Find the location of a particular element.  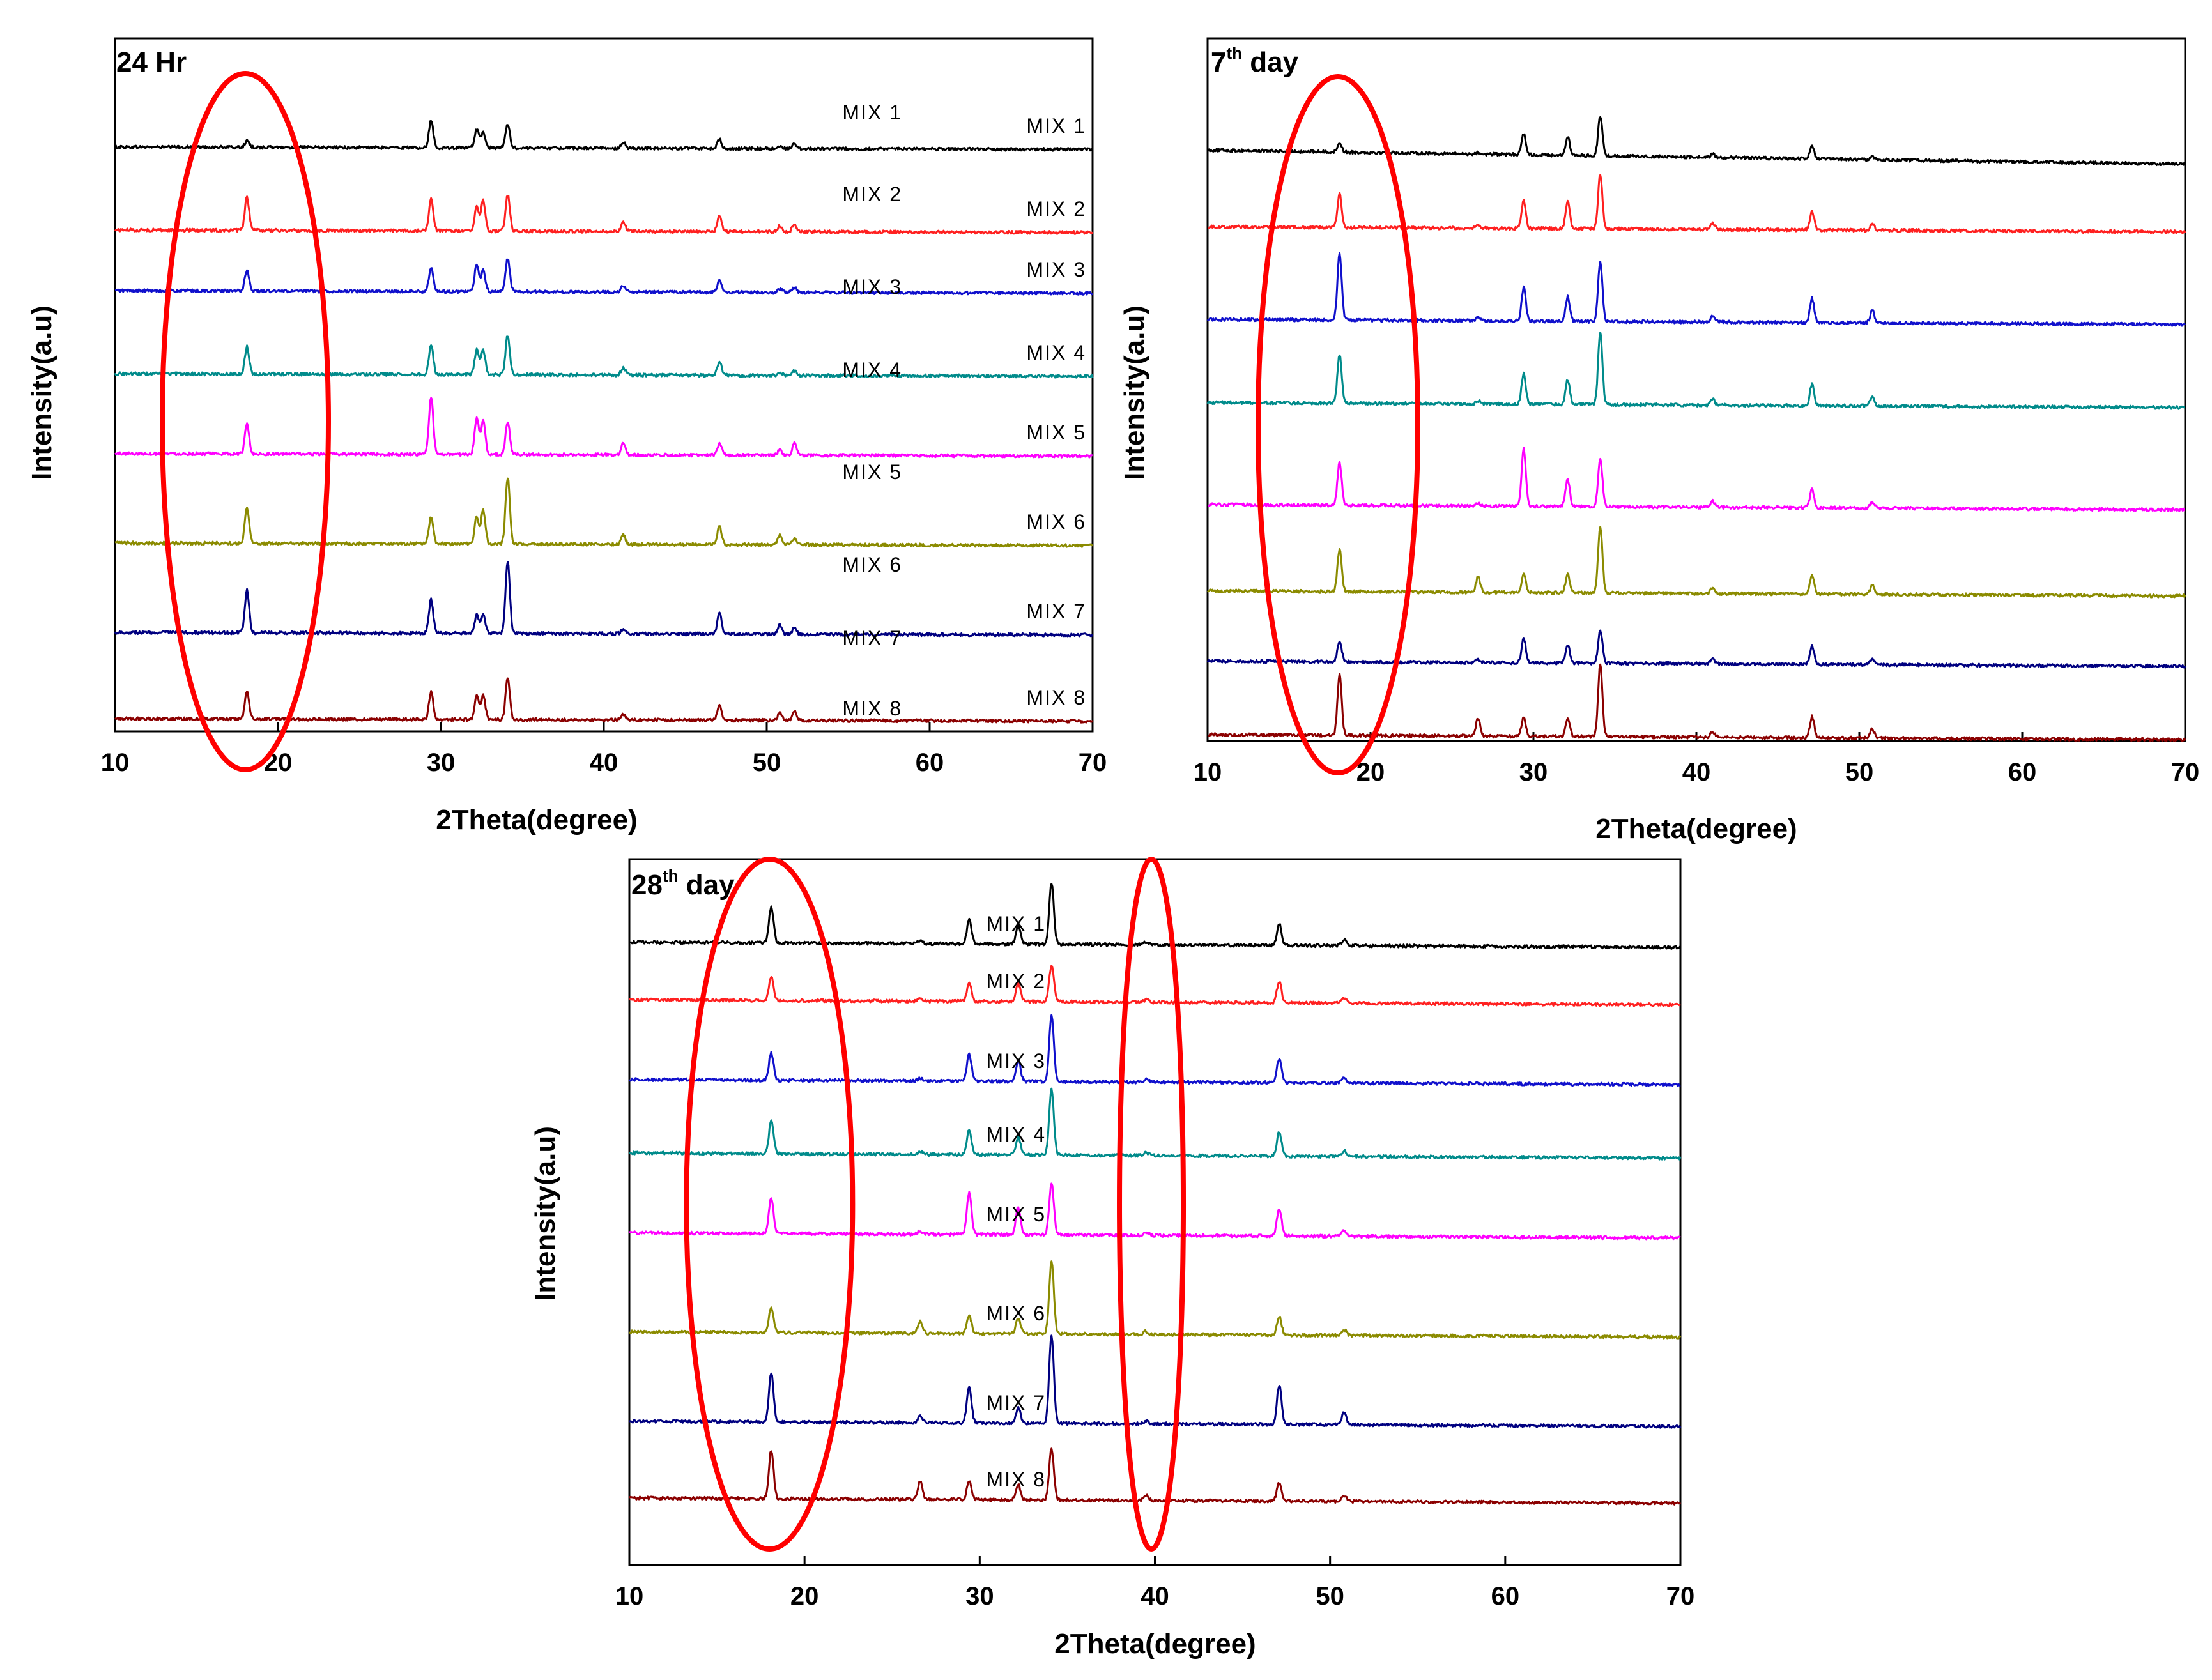

panel-title: 28th day is located at coordinates (683, 883).